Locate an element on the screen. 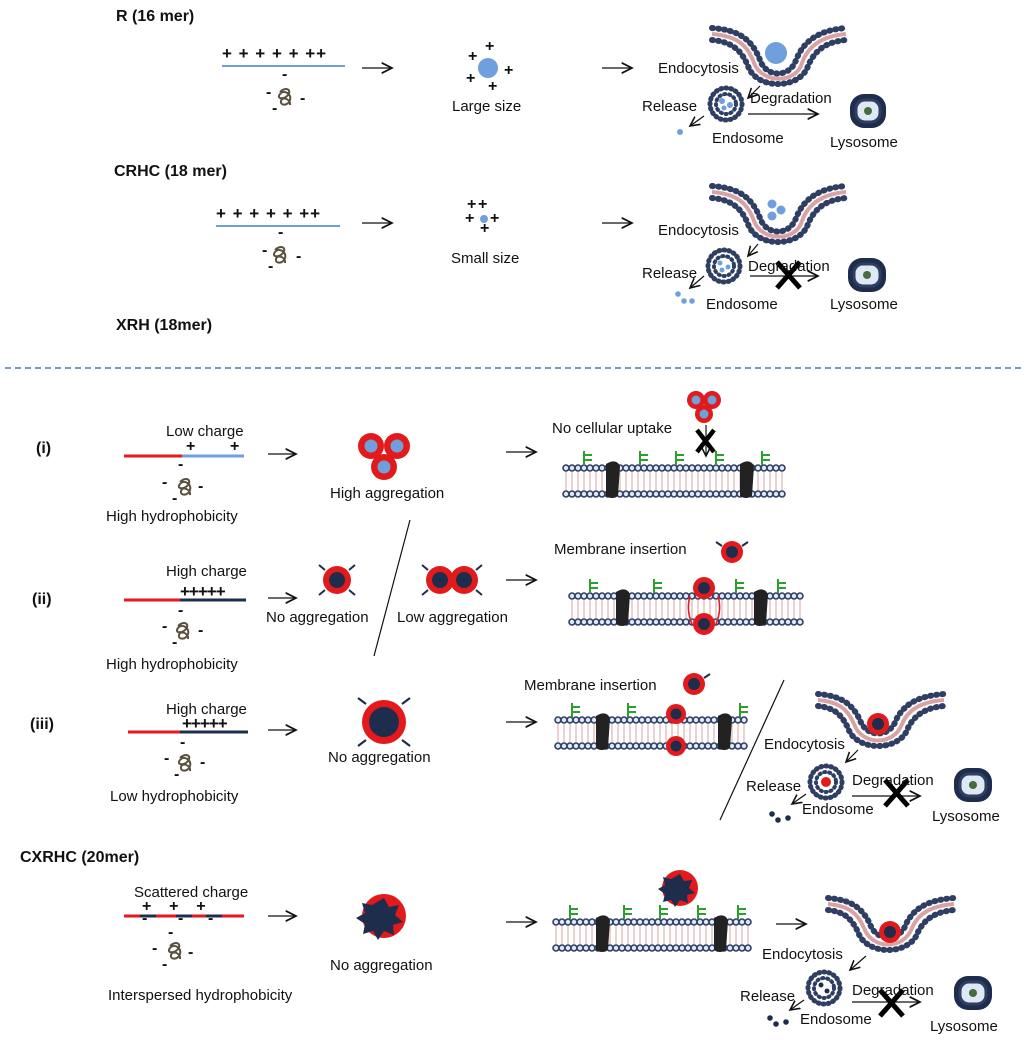 This screenshot has height=1043, width=1028. r-plus-5: + is located at coordinates (493, 86).